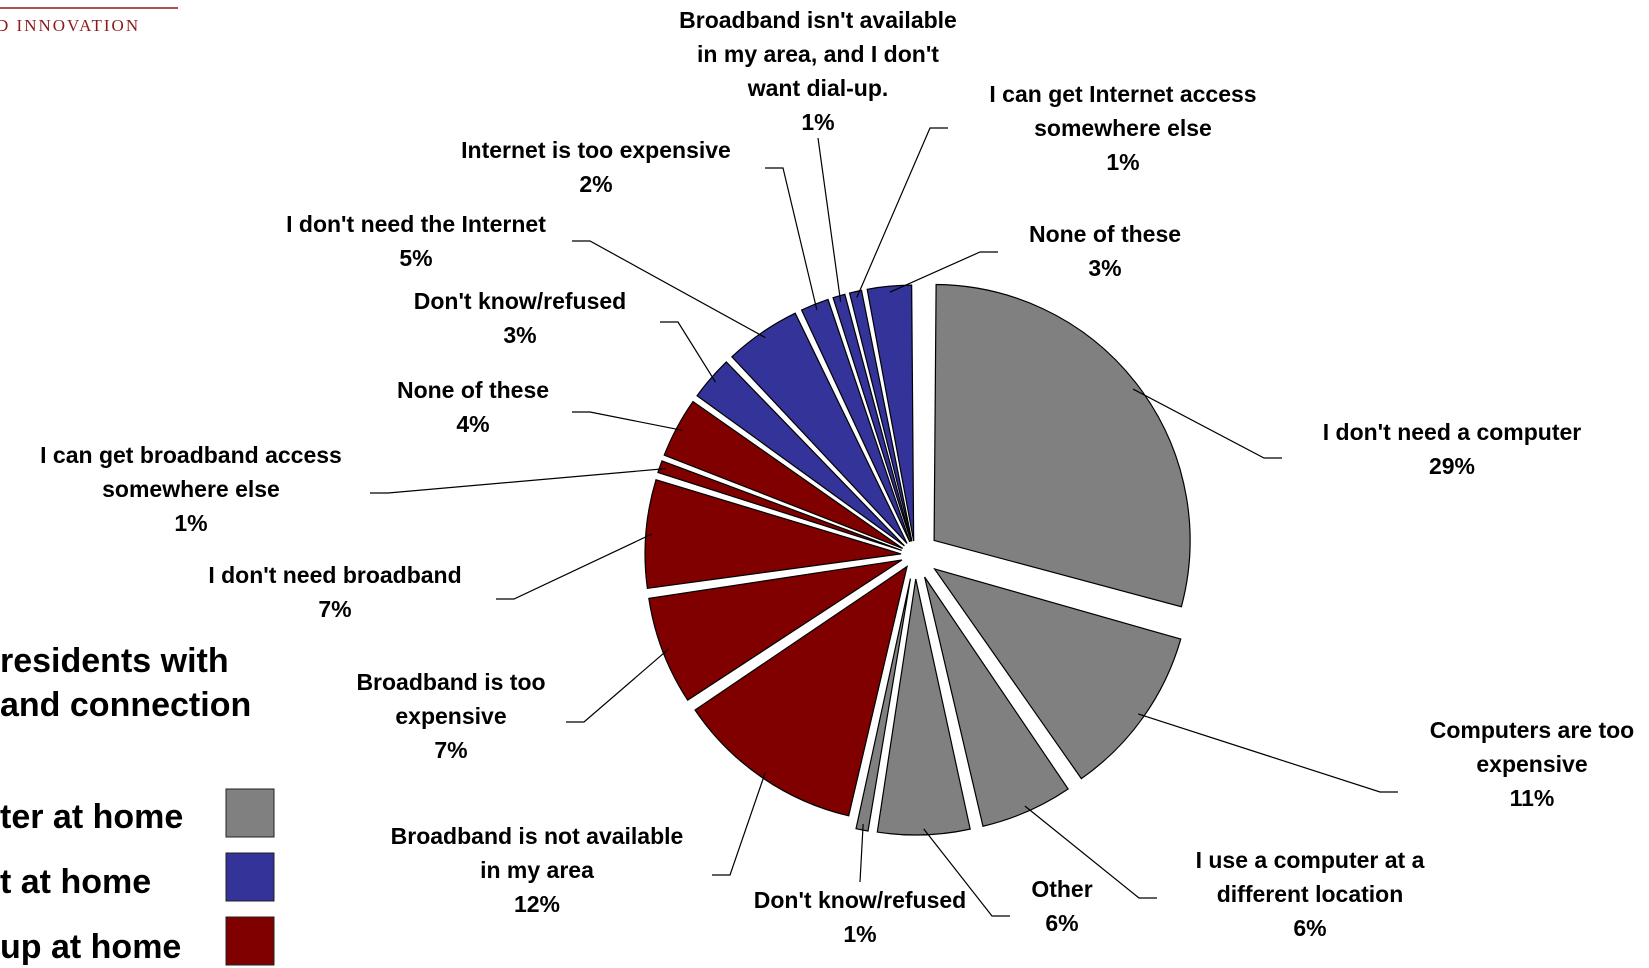 This screenshot has width=1649, height=968. Describe the element at coordinates (537, 870) in the screenshot. I see `slice-label-5-line-1: in my area` at that location.